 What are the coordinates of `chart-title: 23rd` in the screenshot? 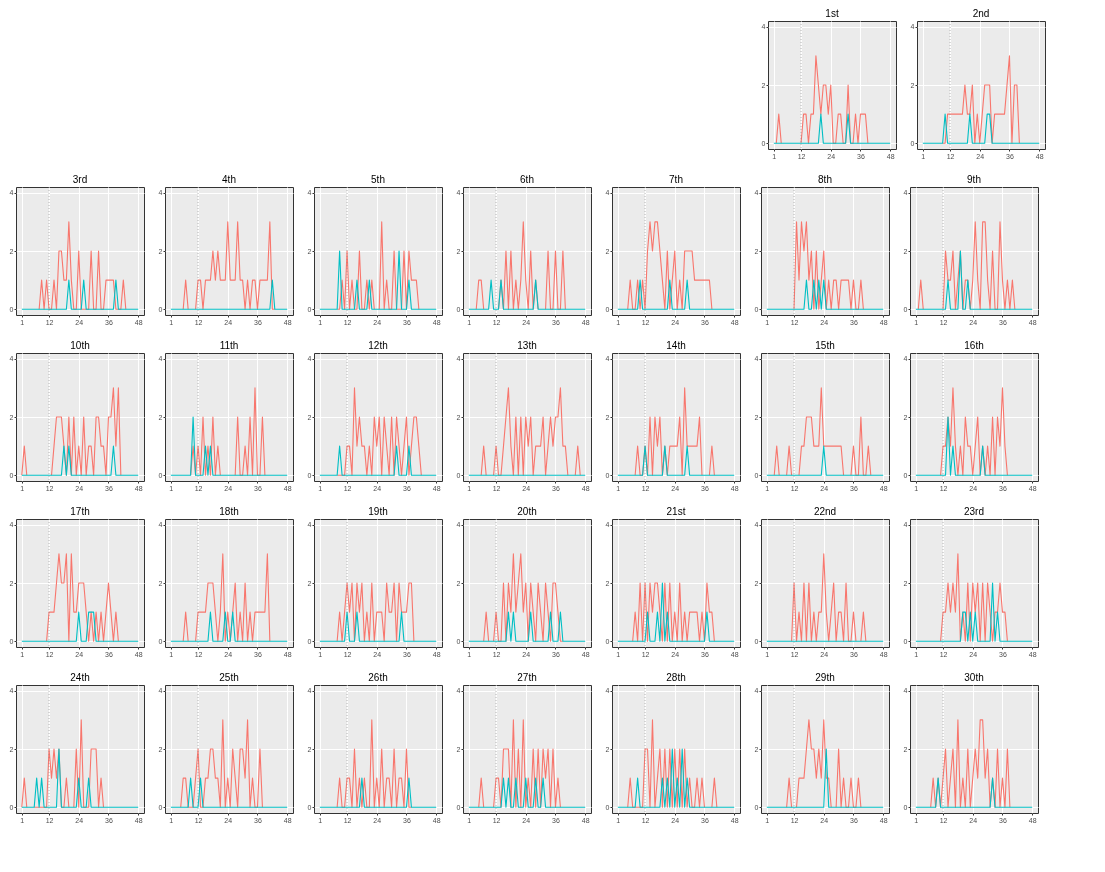 It's located at (974, 511).